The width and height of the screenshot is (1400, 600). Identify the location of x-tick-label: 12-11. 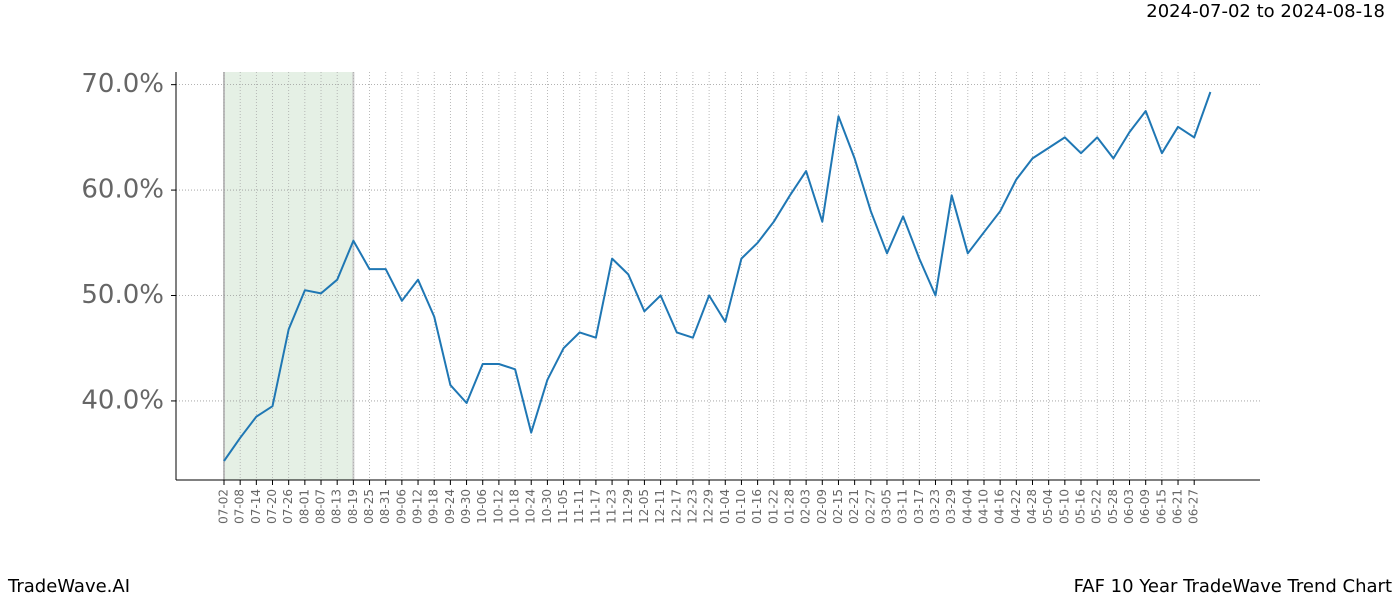
(660, 506).